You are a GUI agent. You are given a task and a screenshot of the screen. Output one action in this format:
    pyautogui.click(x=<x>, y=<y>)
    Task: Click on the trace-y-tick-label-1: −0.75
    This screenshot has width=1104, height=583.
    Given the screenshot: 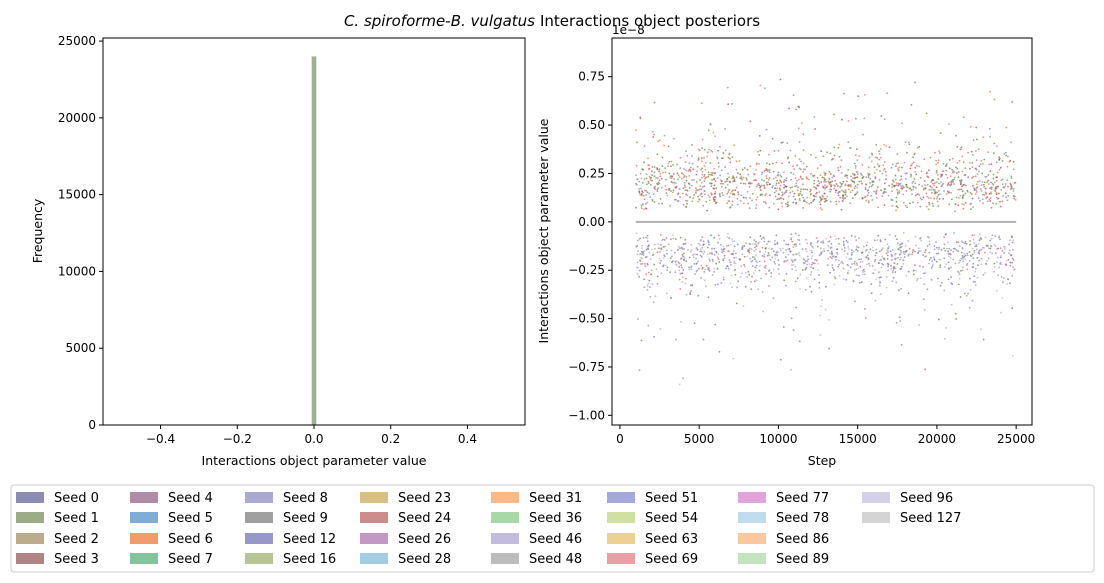 What is the action you would take?
    pyautogui.click(x=586, y=367)
    